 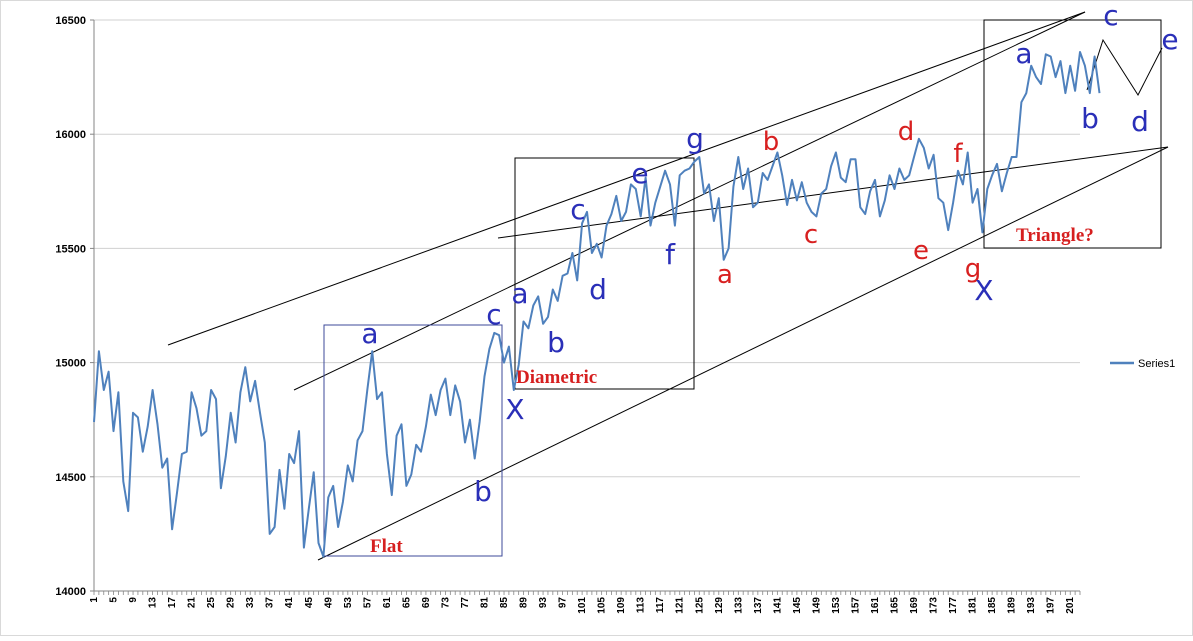 What do you see at coordinates (543, 603) in the screenshot?
I see `x-tick-label: 93` at bounding box center [543, 603].